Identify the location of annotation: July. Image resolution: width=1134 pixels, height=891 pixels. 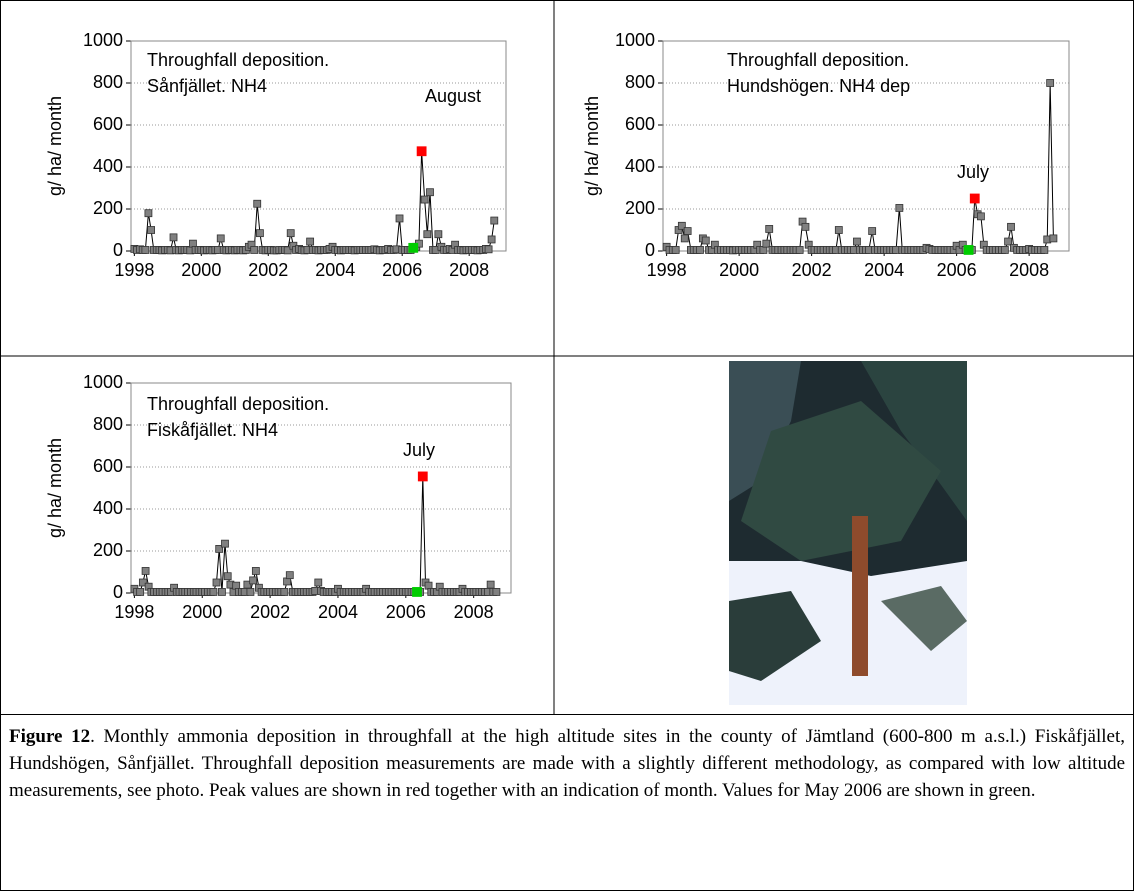
(419, 450).